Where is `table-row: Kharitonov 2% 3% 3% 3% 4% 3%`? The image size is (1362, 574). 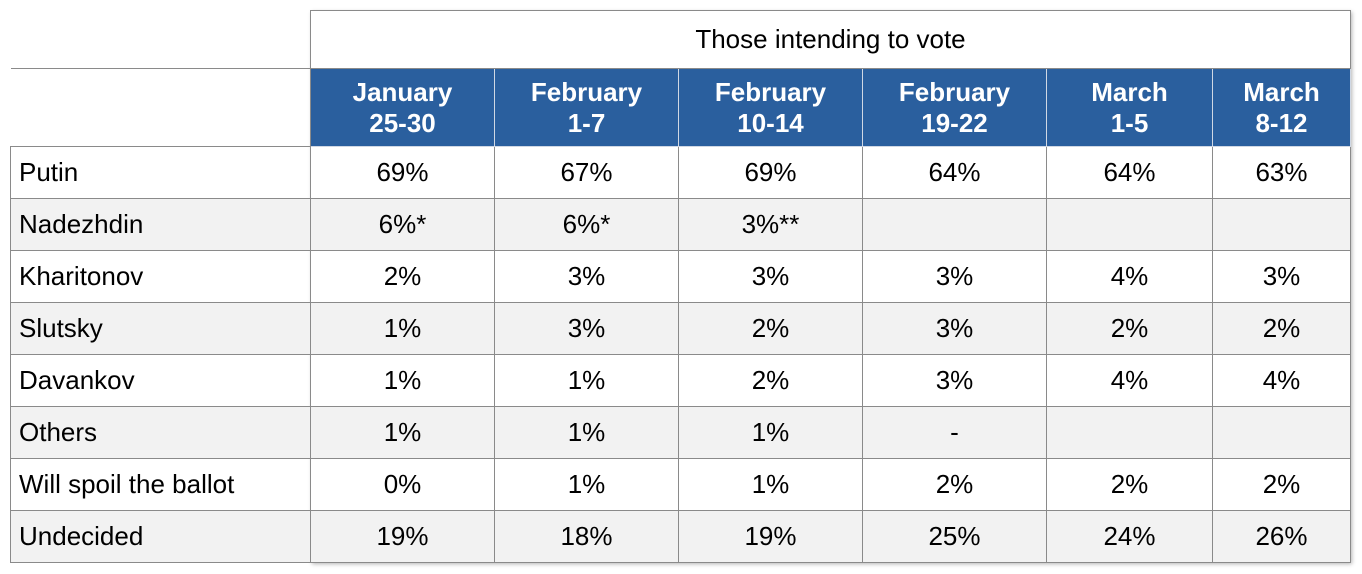 table-row: Kharitonov 2% 3% 3% 3% 4% 3% is located at coordinates (680, 276).